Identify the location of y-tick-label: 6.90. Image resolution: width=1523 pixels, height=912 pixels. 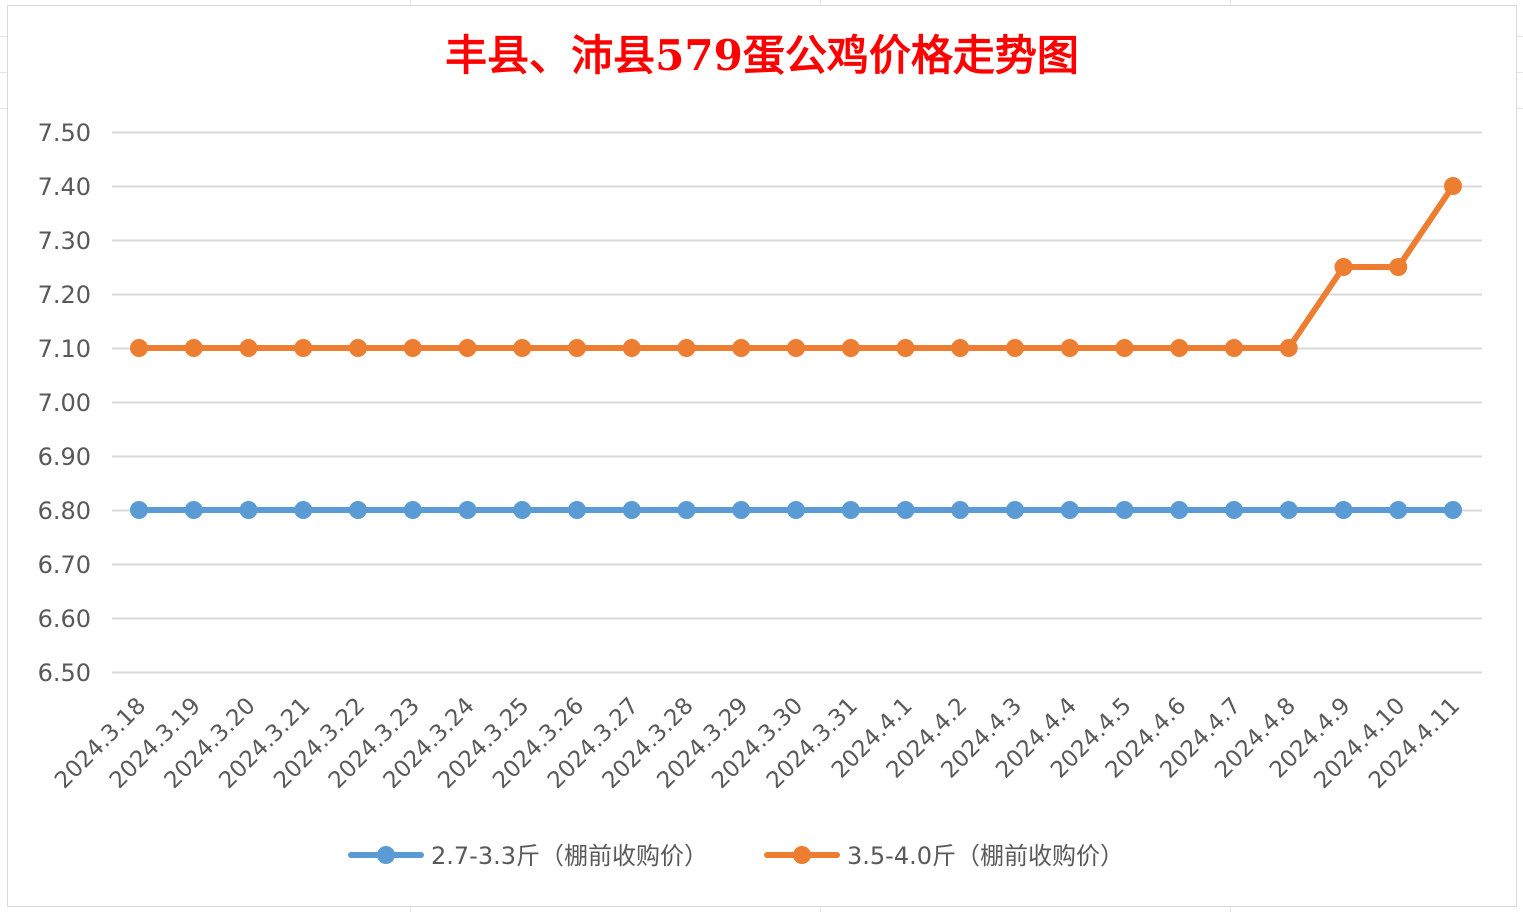
(64, 457).